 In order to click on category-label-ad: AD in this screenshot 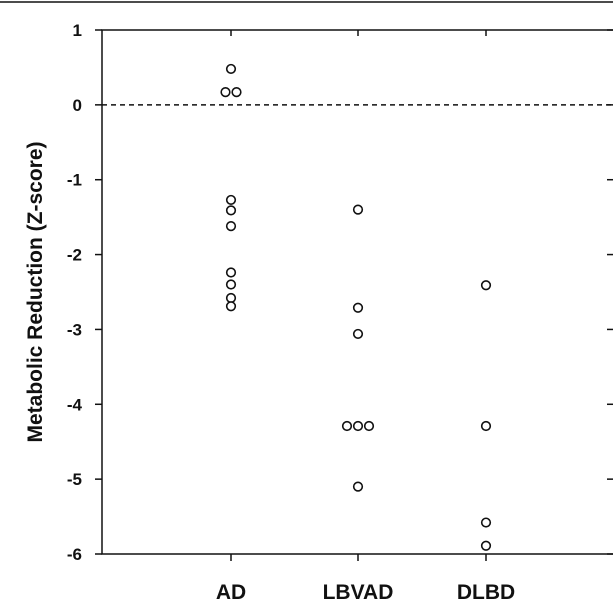, I will do `click(231, 592)`.